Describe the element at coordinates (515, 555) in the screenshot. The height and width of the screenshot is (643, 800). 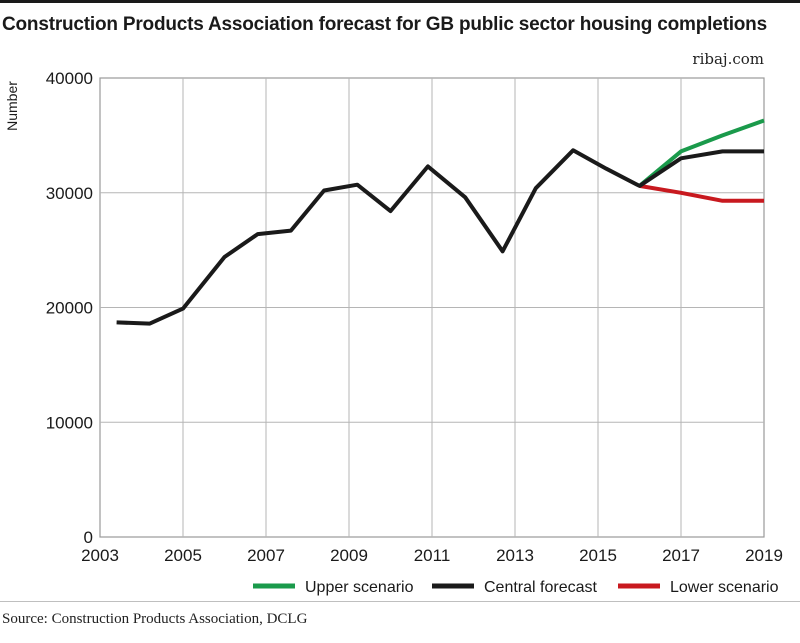
I see `x-tick-label: 2013` at that location.